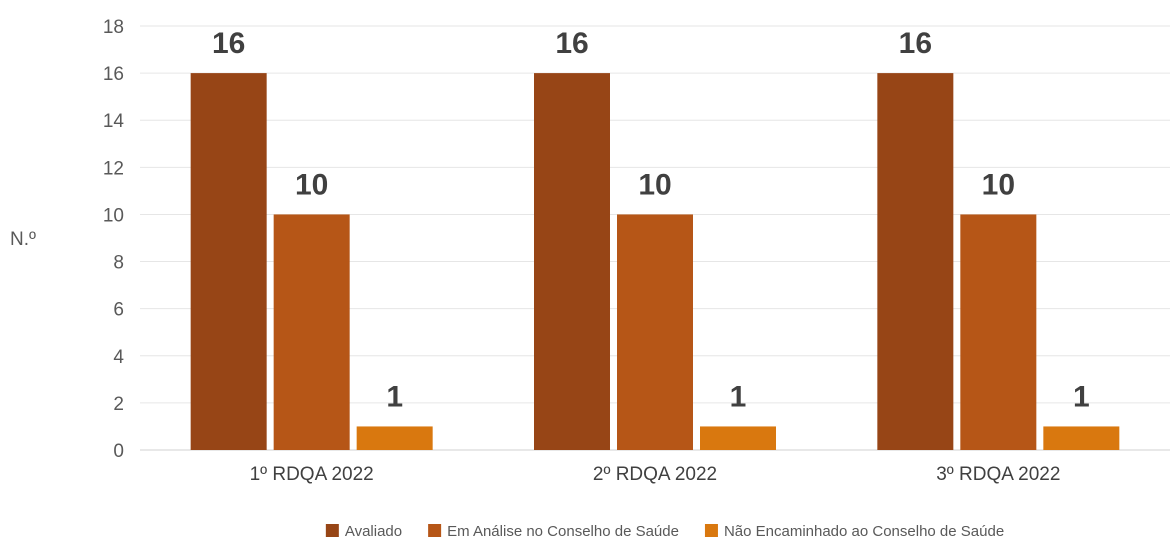 This screenshot has width=1175, height=551. I want to click on y-tick-label: 10, so click(113, 215).